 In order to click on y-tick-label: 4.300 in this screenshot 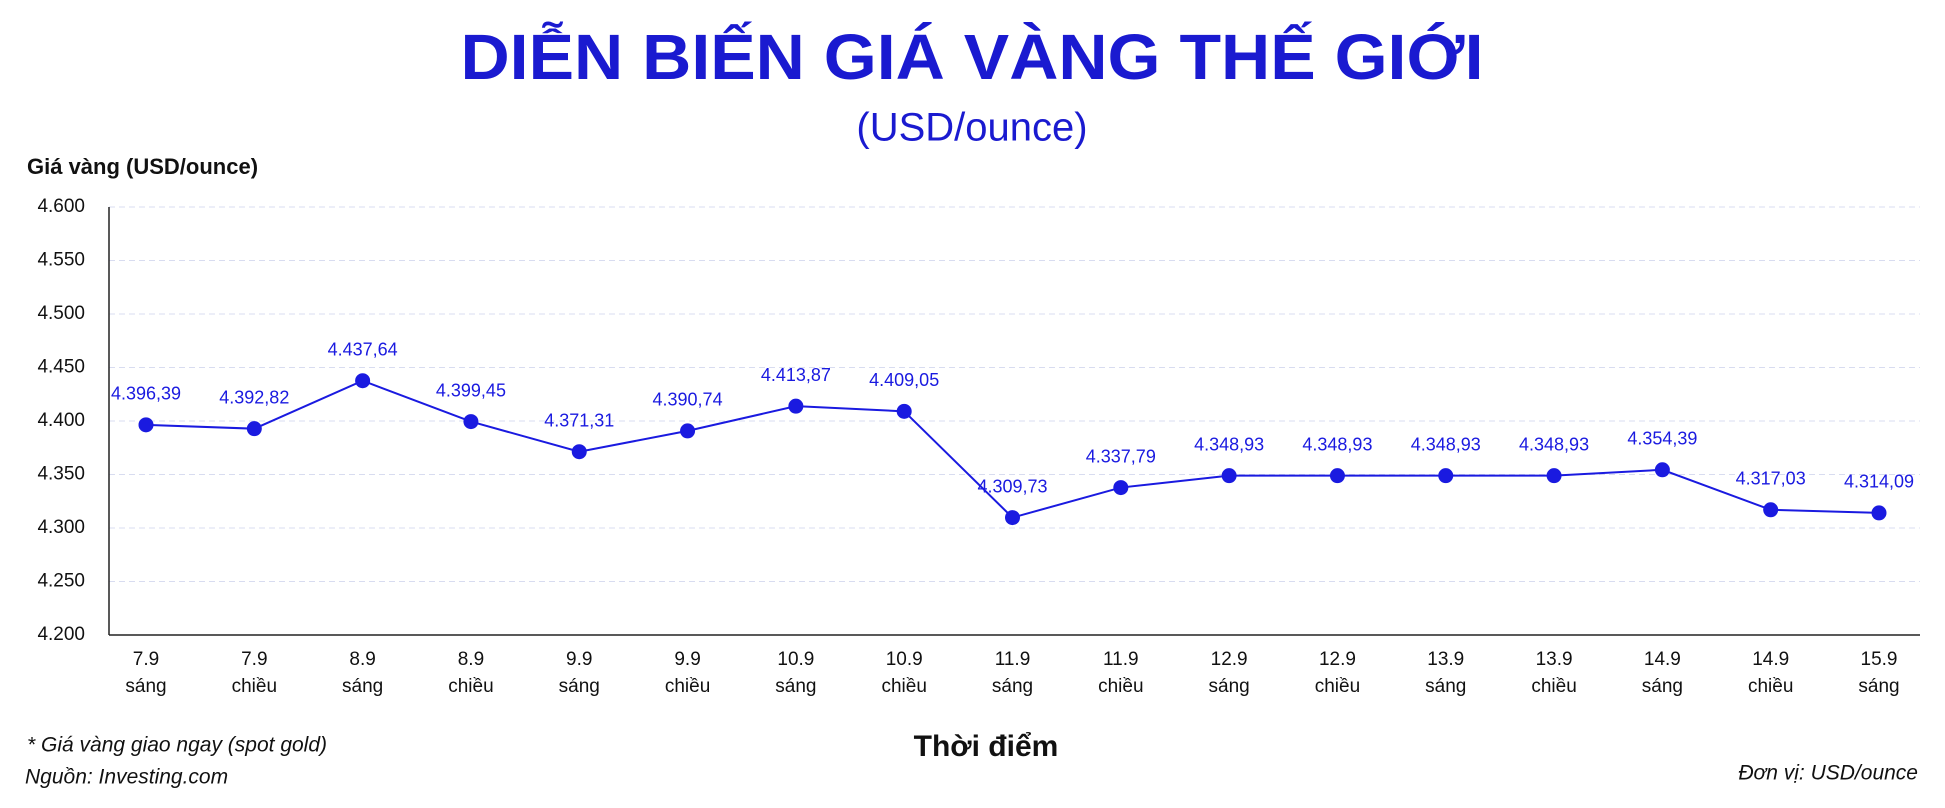, I will do `click(61, 527)`.